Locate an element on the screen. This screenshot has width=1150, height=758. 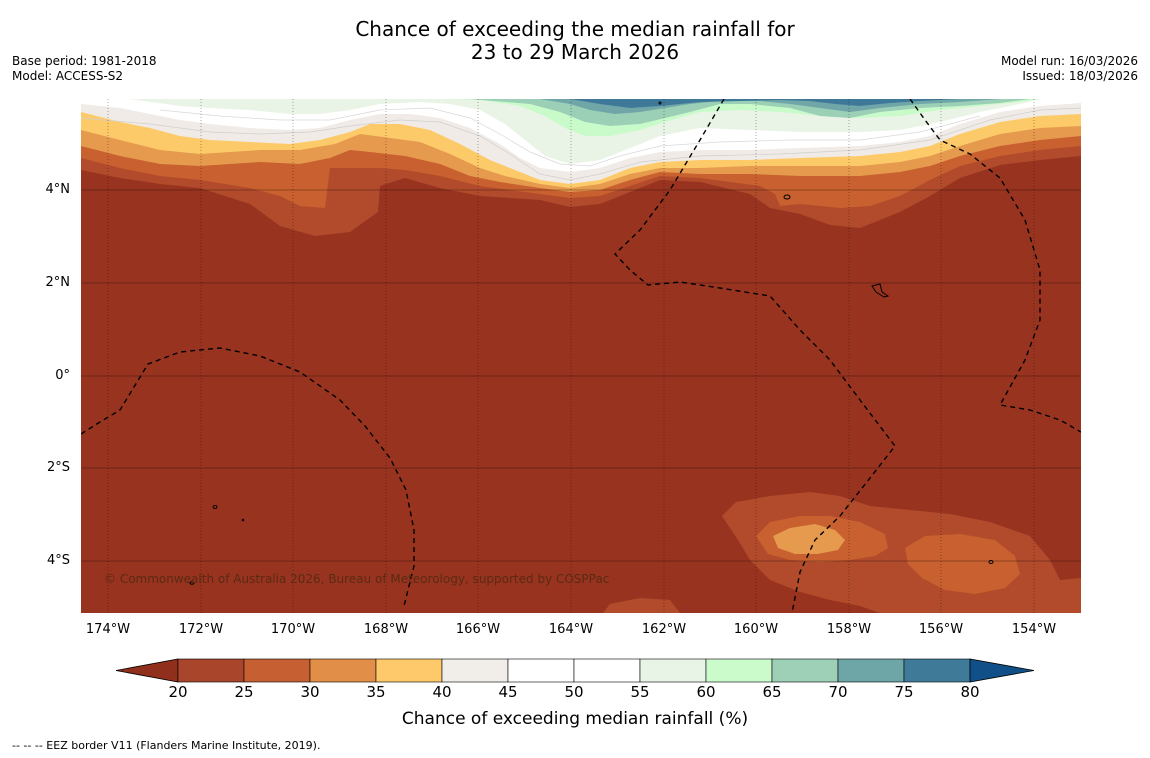
colorbar-tick-label: 65 is located at coordinates (772, 692).